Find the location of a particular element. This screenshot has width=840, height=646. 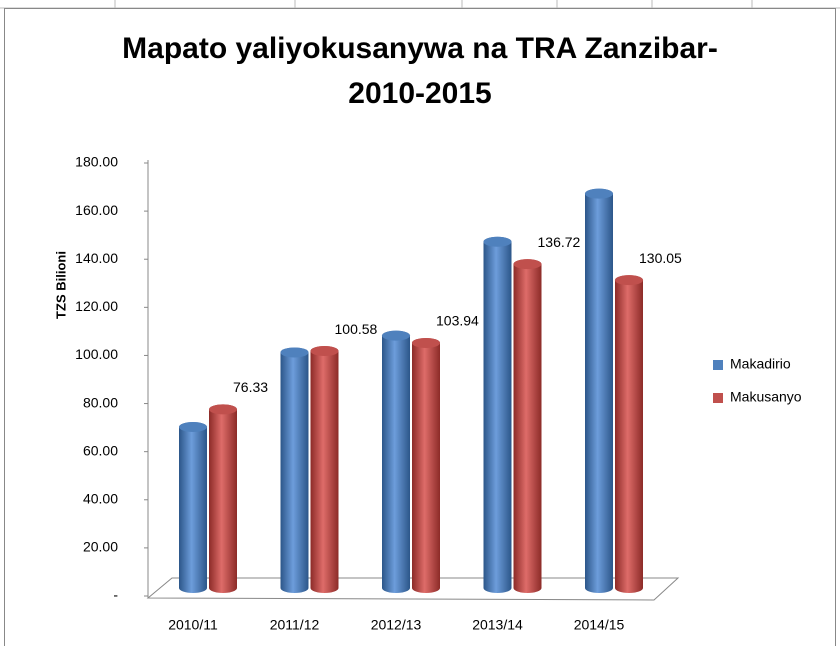

y-tick-label: 160.00 is located at coordinates (96, 210).